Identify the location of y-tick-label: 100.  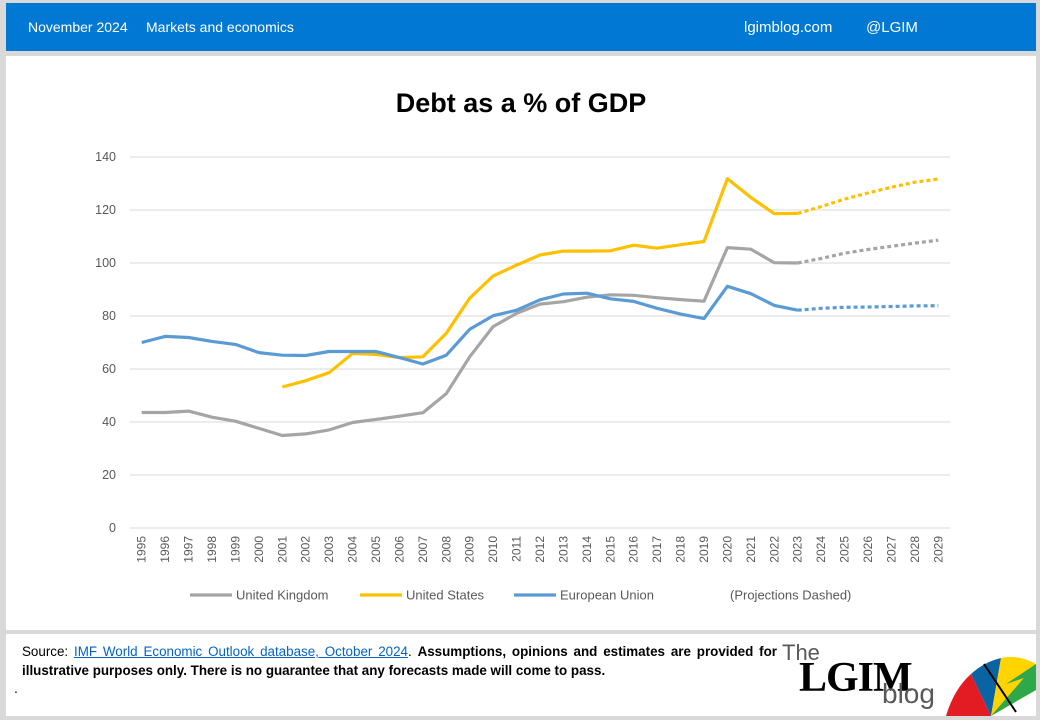
(105, 263).